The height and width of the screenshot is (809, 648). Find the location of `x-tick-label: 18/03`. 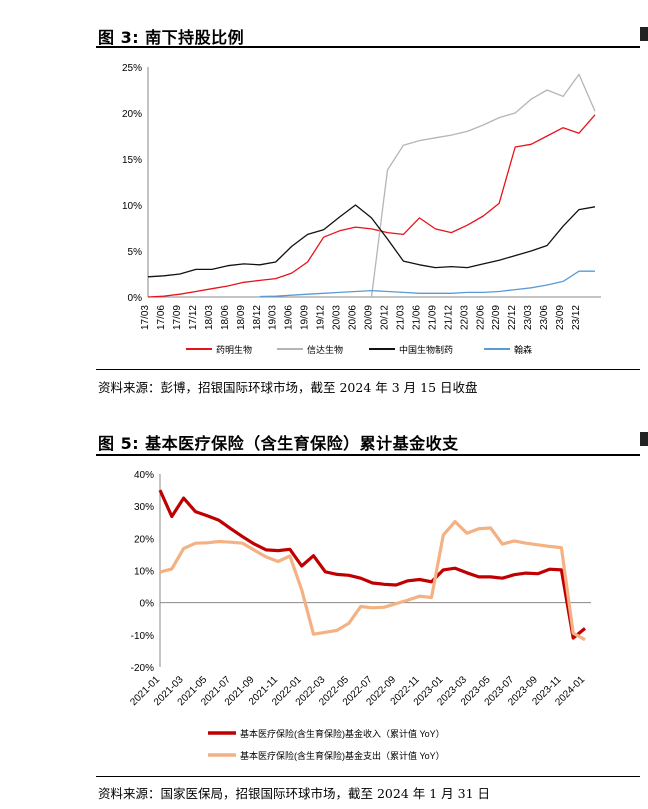

x-tick-label: 18/03 is located at coordinates (209, 317).